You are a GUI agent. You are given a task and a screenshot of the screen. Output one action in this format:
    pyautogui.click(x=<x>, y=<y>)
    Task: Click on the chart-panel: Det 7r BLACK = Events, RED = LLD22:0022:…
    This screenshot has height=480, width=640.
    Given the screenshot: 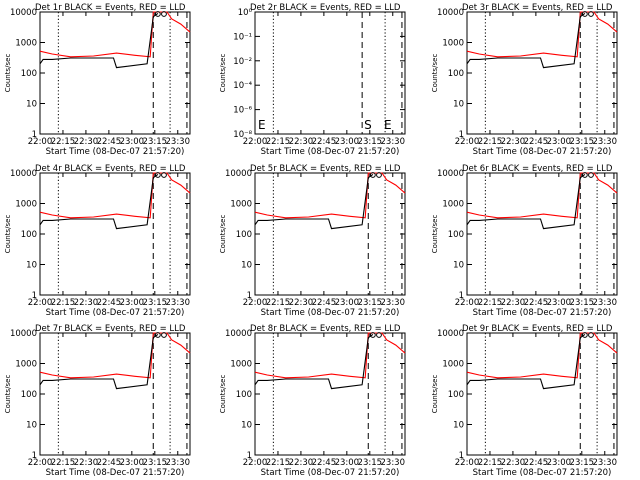 What is the action you would take?
    pyautogui.click(x=97, y=401)
    